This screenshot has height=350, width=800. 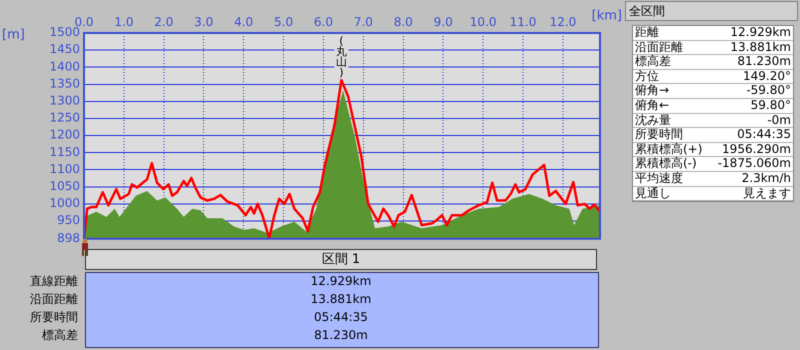 I want to click on y-tick-label: 1400, so click(x=64, y=66).